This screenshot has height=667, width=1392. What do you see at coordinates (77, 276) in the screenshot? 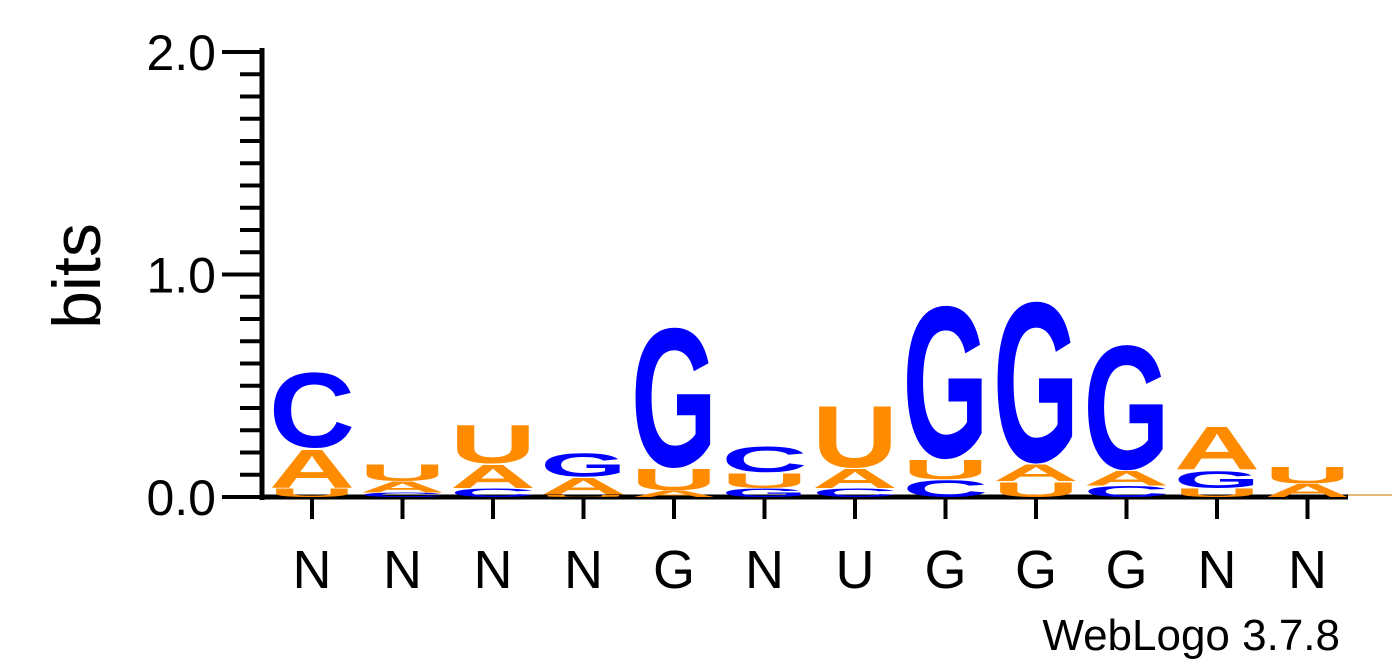
I see `y-axis-label: bits` at bounding box center [77, 276].